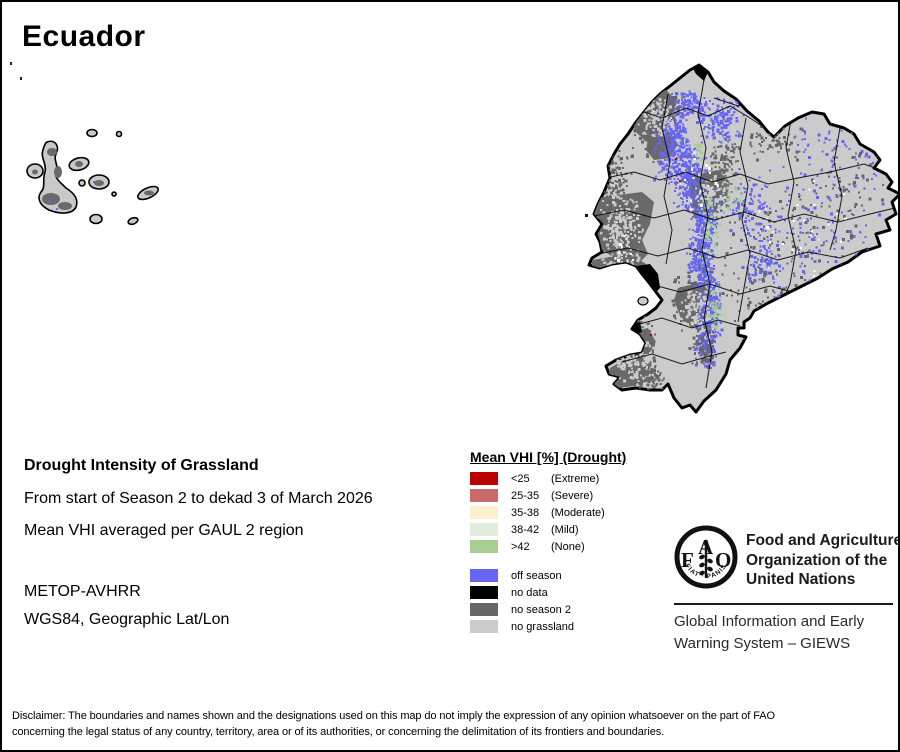  I want to click on fao-org-line: United Nations, so click(801, 579).